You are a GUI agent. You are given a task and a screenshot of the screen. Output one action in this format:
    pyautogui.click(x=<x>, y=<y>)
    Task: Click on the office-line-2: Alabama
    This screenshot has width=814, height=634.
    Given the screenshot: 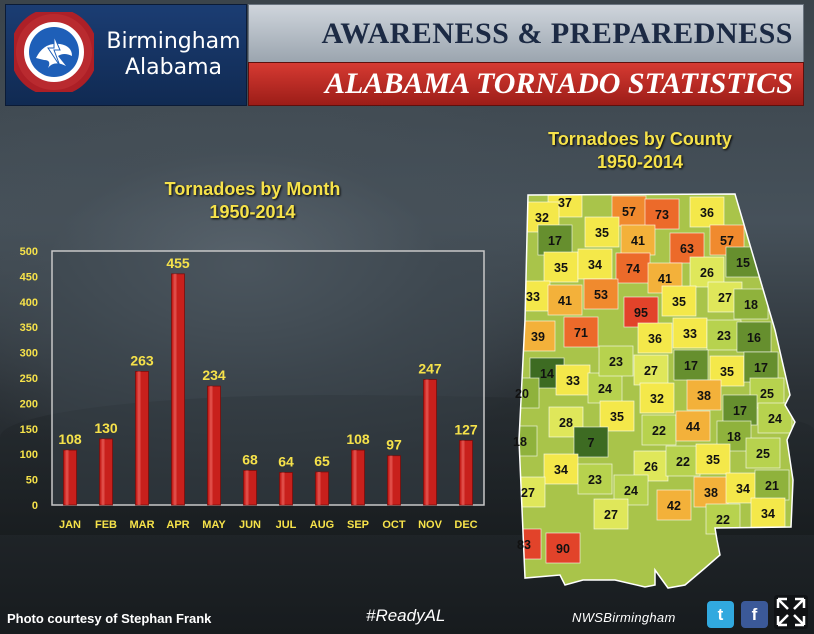 What is the action you would take?
    pyautogui.click(x=173, y=67)
    